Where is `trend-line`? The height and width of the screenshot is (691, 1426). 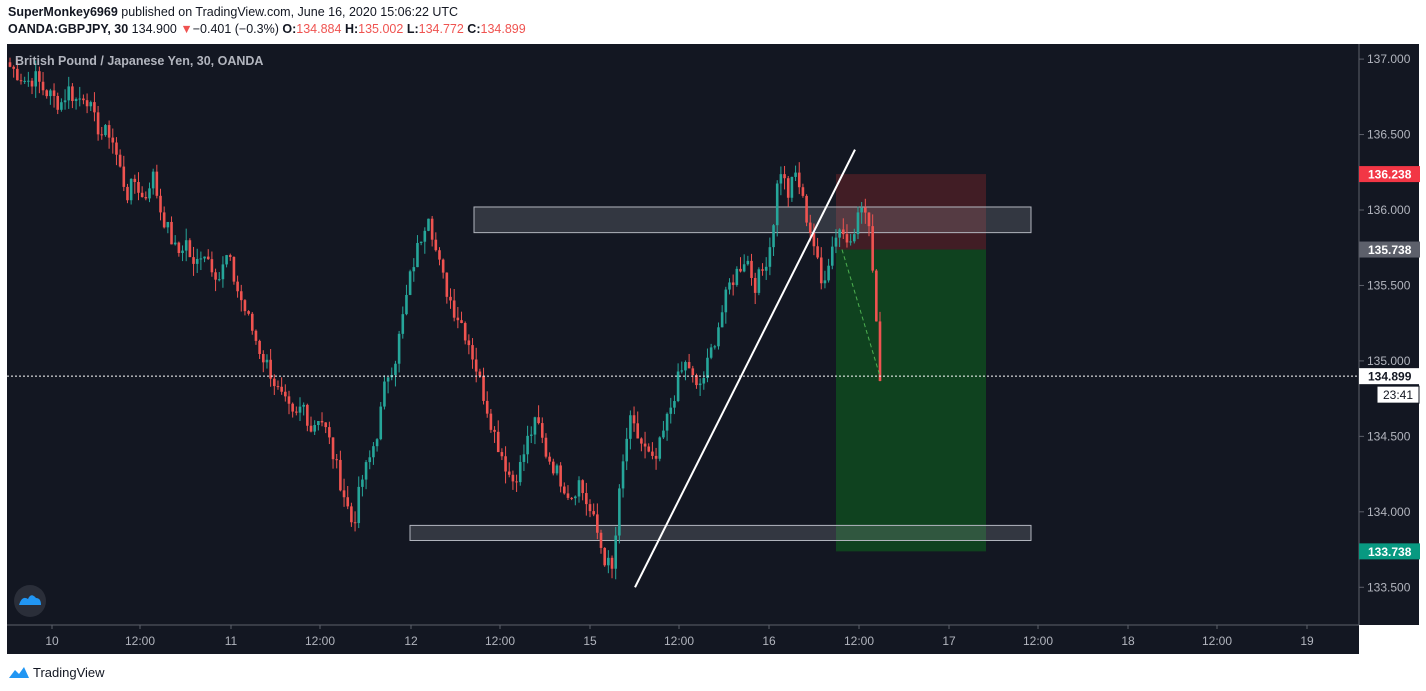 trend-line is located at coordinates (745, 368).